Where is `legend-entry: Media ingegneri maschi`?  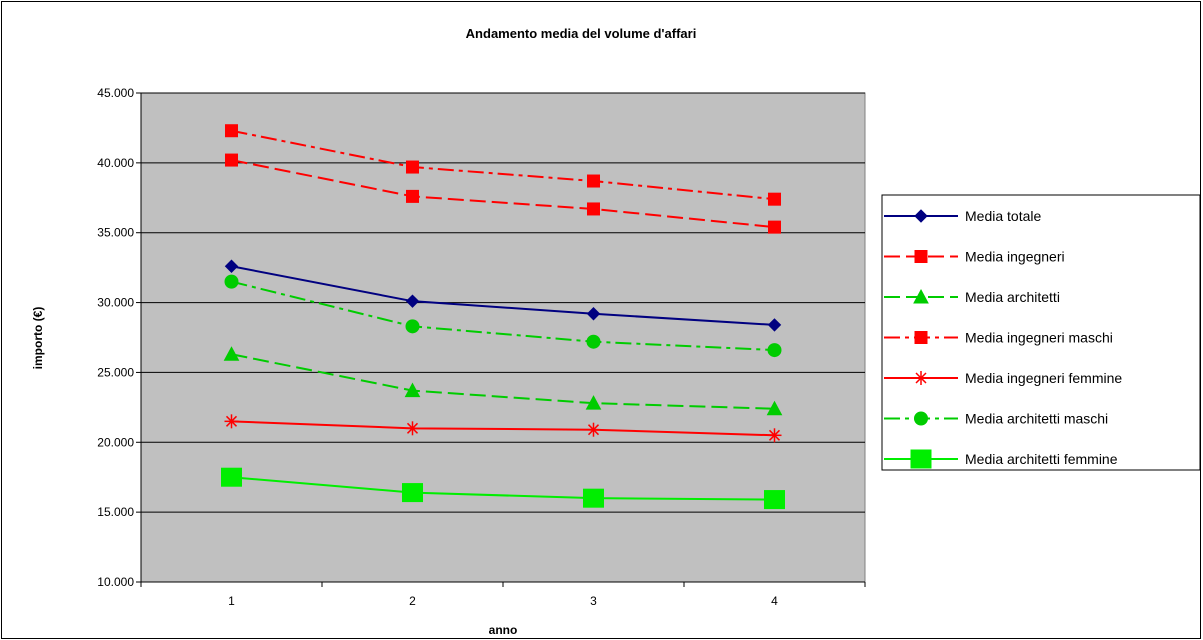 legend-entry: Media ingegneri maschi is located at coordinates (998, 338).